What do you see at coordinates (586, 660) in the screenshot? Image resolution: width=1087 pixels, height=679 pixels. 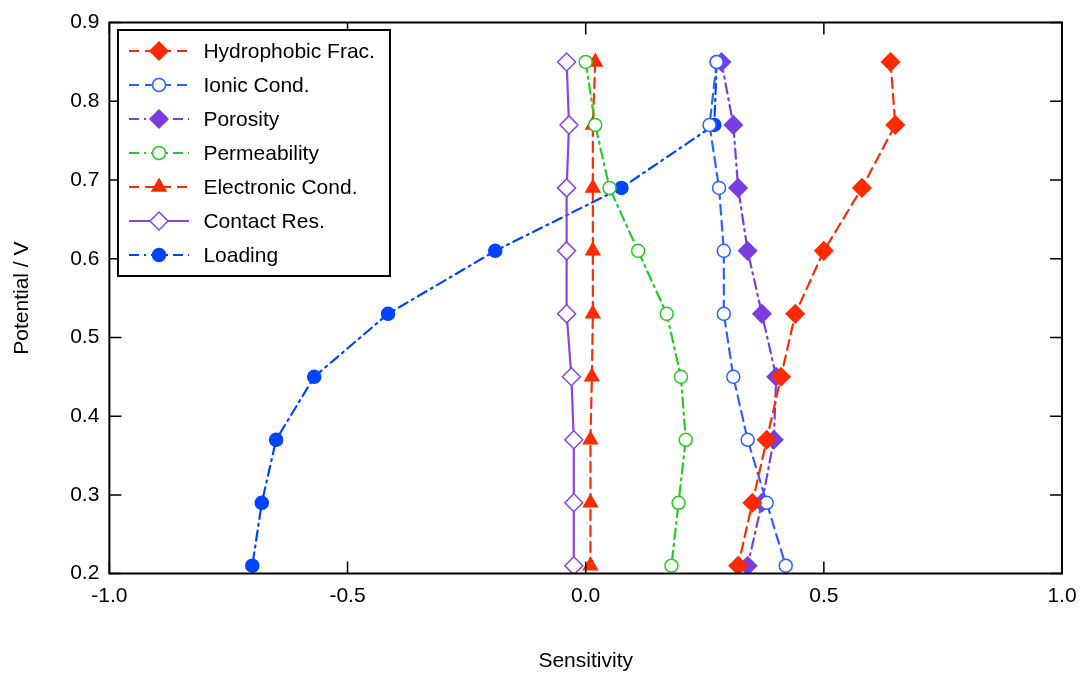 I see `x-axis-title: Sensitivity` at bounding box center [586, 660].